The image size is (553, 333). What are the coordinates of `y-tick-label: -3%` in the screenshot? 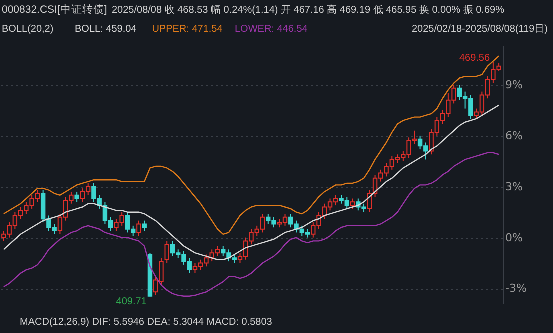 It's located at (516, 289).